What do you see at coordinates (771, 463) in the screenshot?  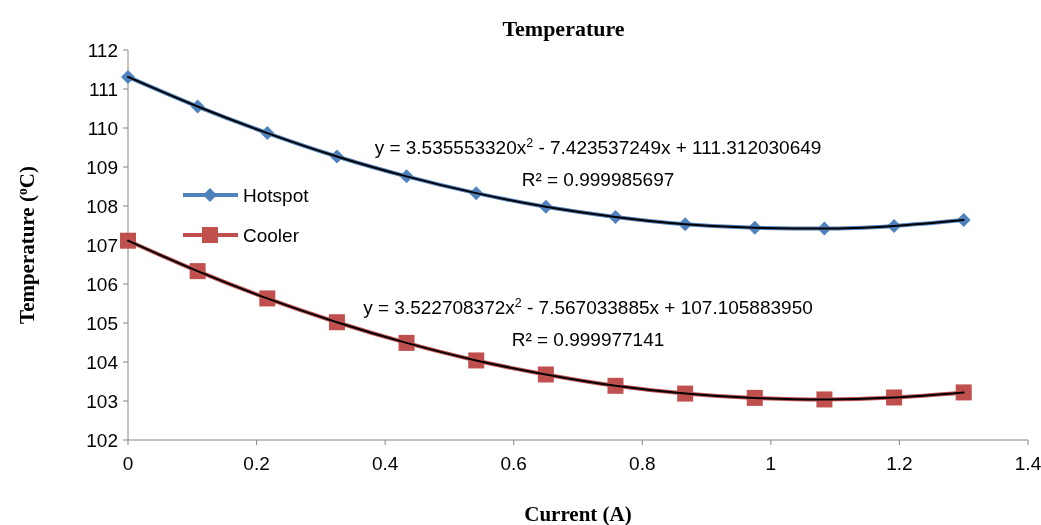 I see `x-tick-label: 1` at bounding box center [771, 463].